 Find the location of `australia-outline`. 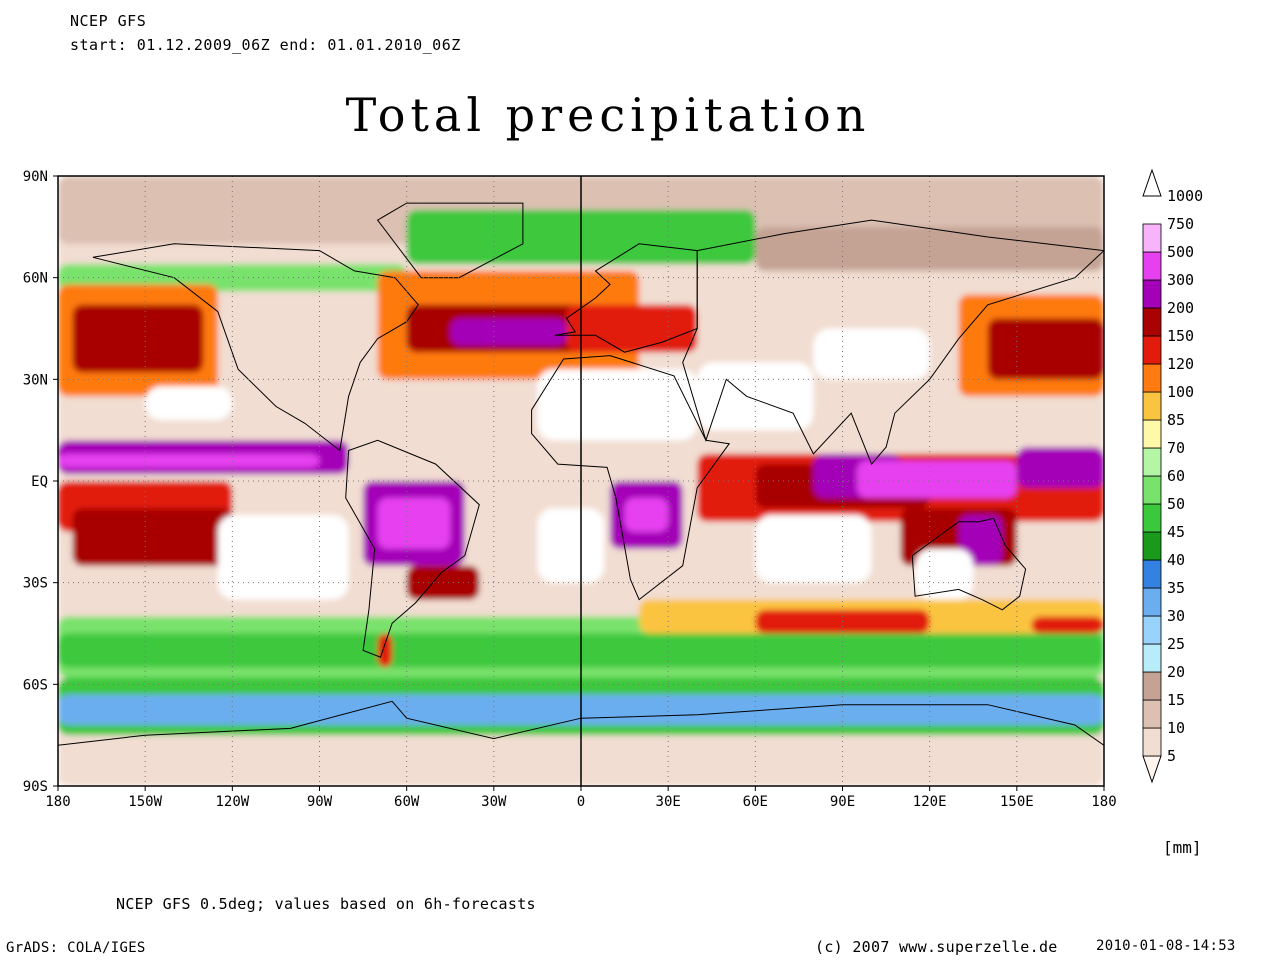

australia-outline is located at coordinates (969, 564).